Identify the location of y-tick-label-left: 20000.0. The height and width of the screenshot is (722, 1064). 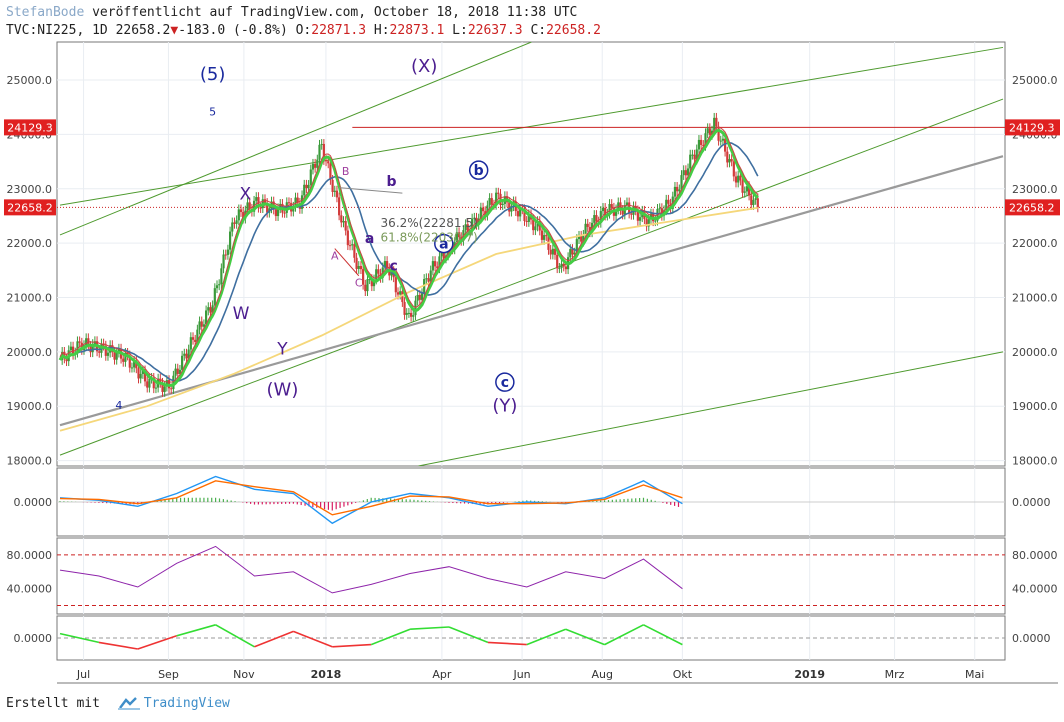
(30, 352).